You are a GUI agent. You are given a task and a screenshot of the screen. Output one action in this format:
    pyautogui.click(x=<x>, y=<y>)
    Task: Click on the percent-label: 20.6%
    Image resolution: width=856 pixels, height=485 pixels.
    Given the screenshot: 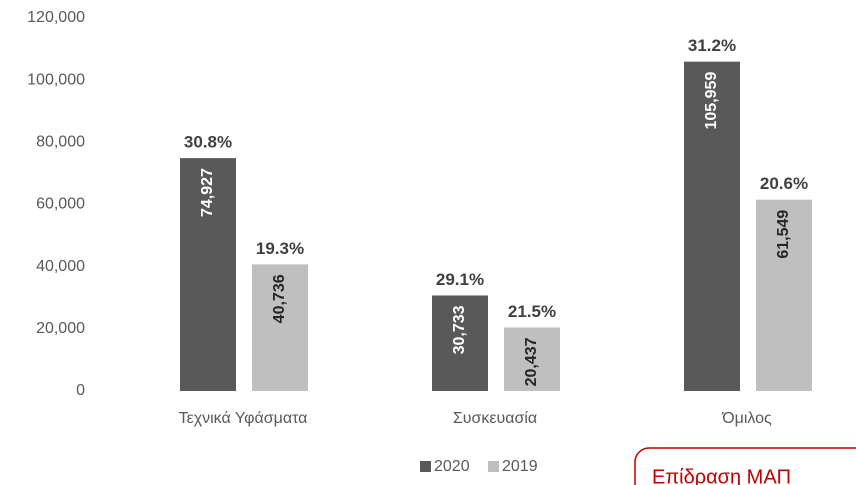 What is the action you would take?
    pyautogui.click(x=784, y=183)
    